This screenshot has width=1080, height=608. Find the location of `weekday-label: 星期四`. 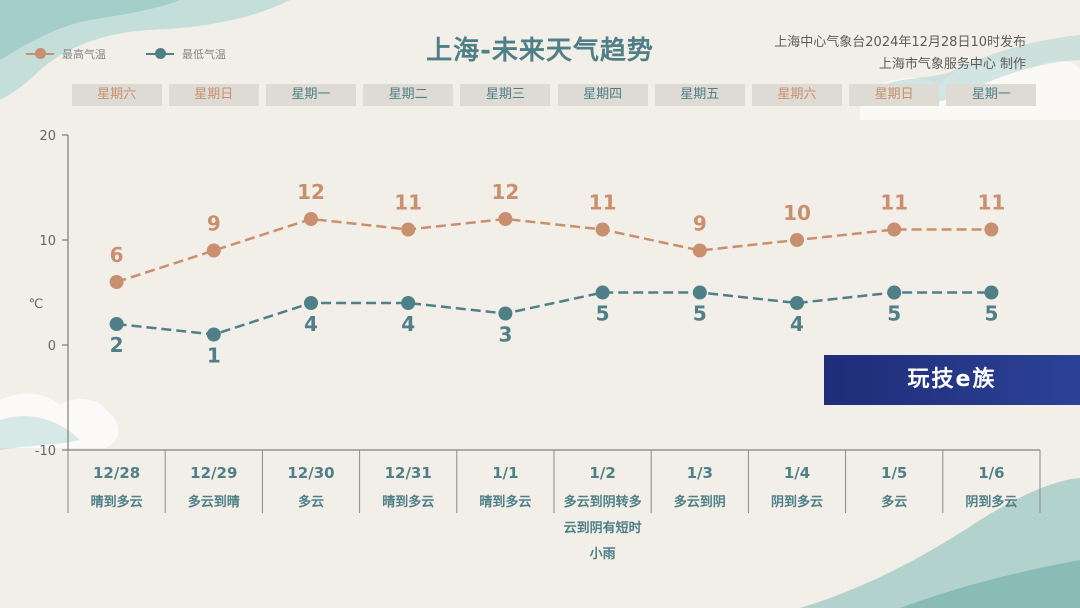

weekday-label: 星期四 is located at coordinates (602, 95).